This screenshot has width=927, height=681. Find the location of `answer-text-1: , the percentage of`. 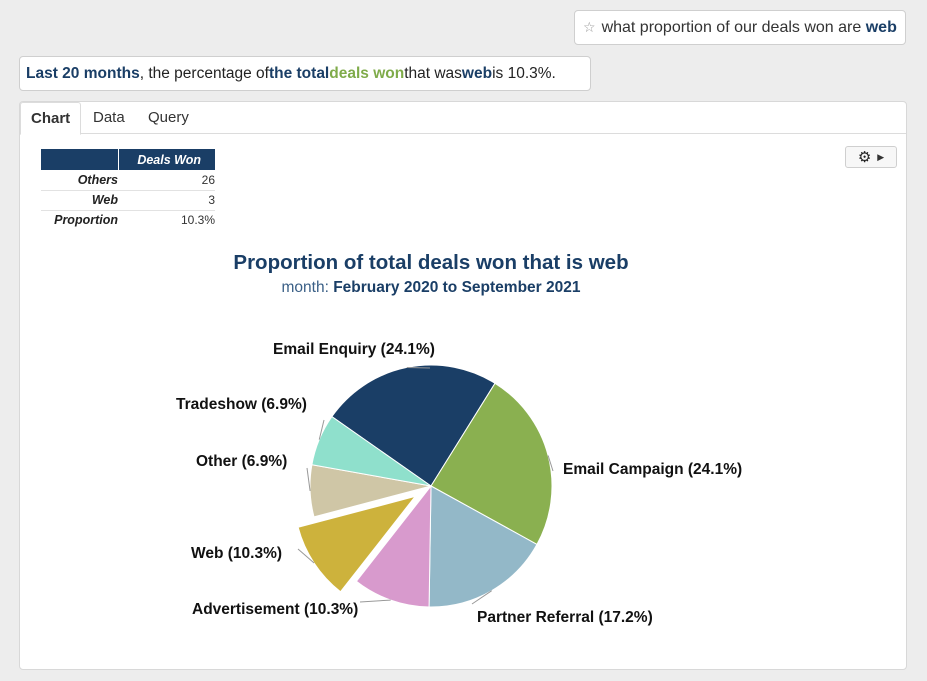

answer-text-1: , the percentage of is located at coordinates (204, 73).